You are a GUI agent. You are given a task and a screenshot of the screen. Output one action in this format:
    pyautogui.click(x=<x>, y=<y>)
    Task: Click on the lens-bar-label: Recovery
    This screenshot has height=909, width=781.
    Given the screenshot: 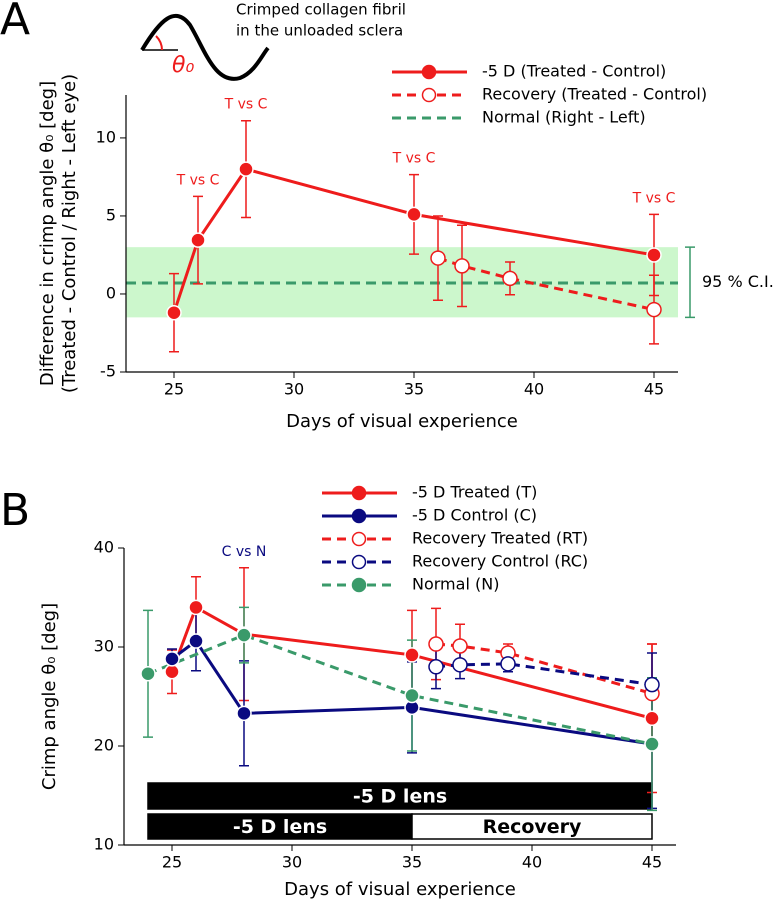 What is the action you would take?
    pyautogui.click(x=532, y=827)
    